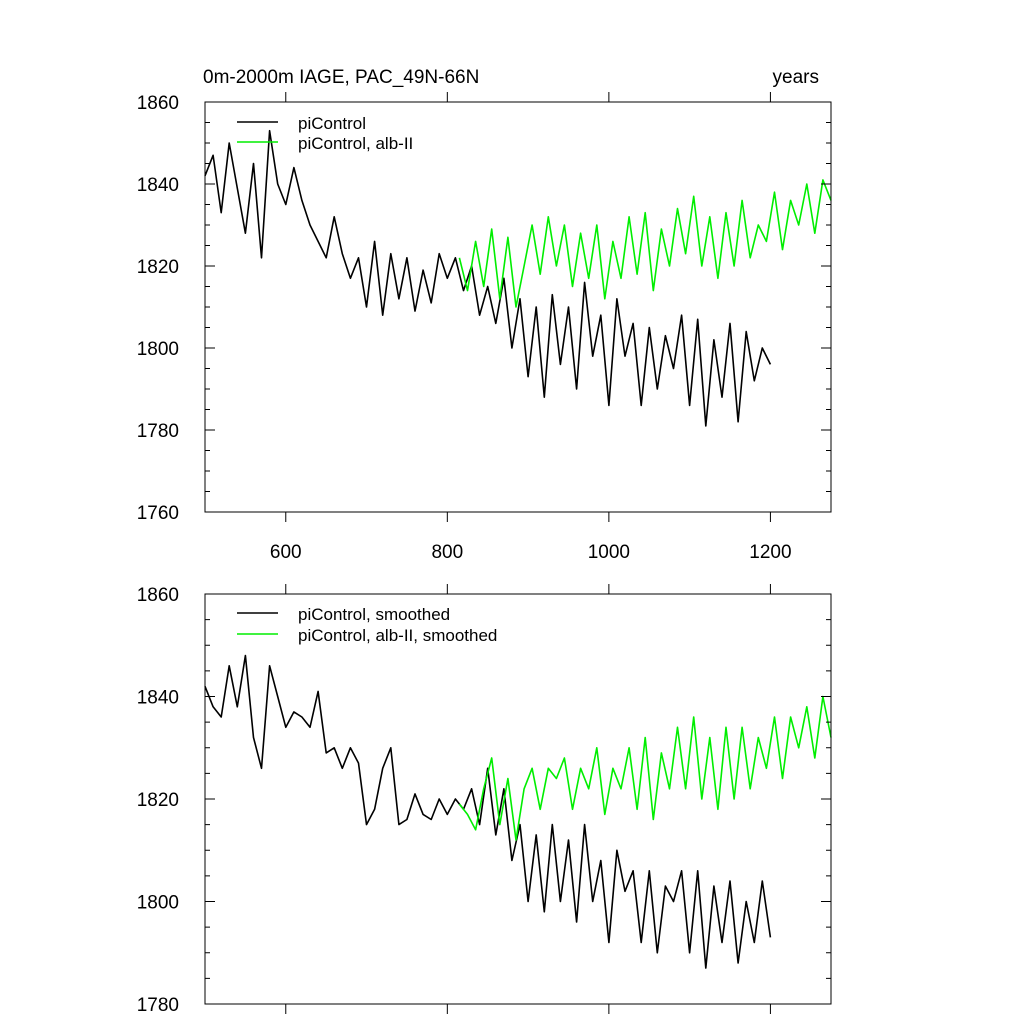 The image size is (1024, 1024). I want to click on top-ytick-label: 1860, so click(158, 103).